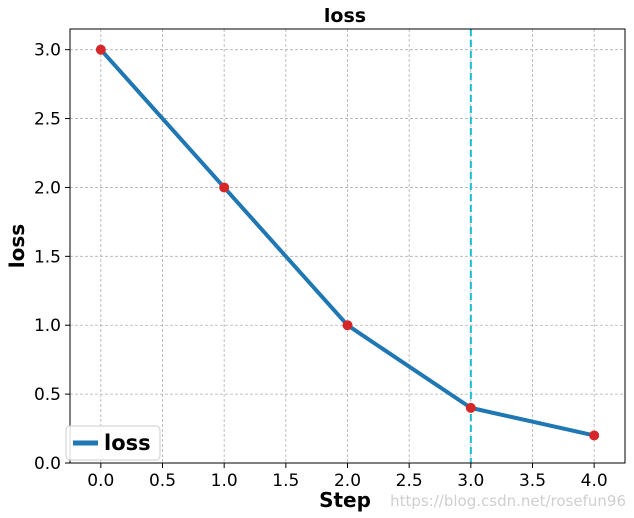 This screenshot has height=518, width=634. What do you see at coordinates (224, 481) in the screenshot?
I see `x-tick-label: 1.0` at bounding box center [224, 481].